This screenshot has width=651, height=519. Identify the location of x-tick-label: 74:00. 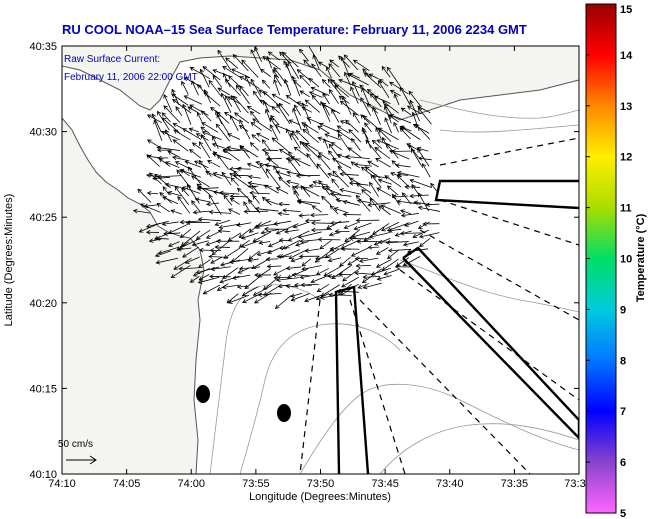
(191, 484).